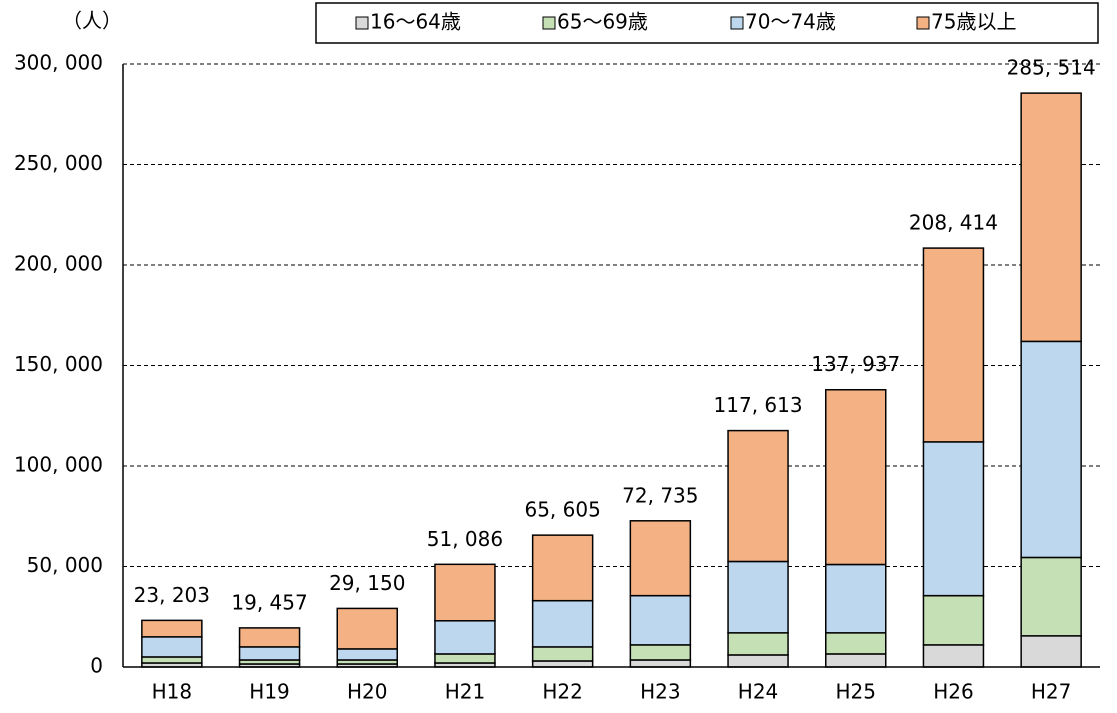  What do you see at coordinates (58, 163) in the screenshot?
I see `y-tick-label: 250, 000` at bounding box center [58, 163].